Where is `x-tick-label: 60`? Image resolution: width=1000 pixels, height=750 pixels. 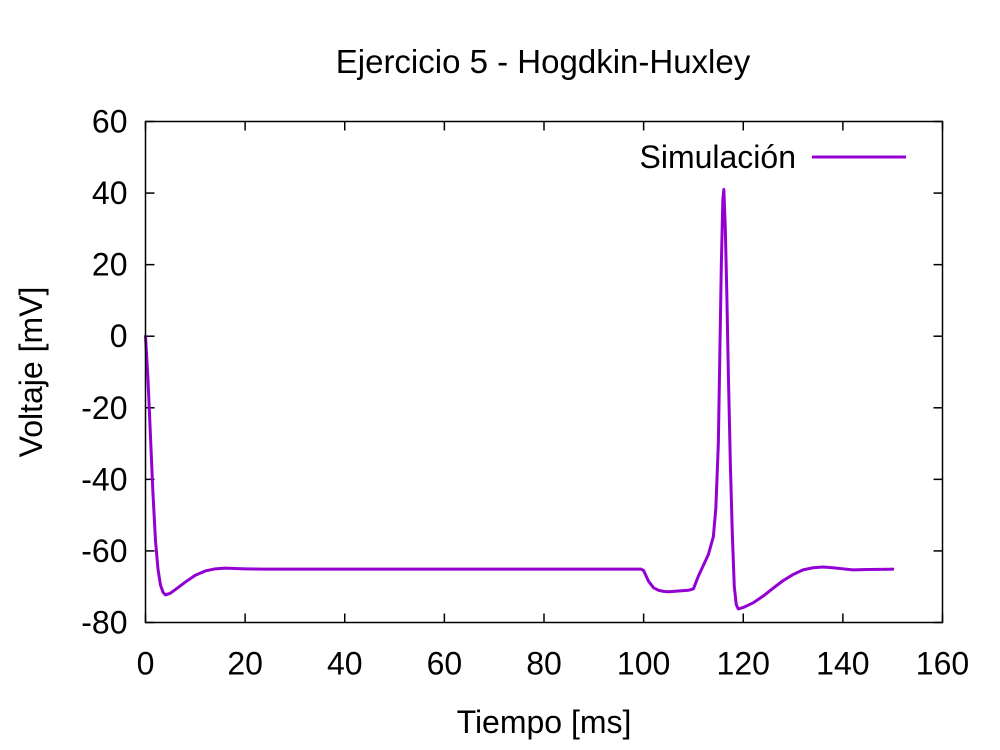
x-tick-label: 60 is located at coordinates (445, 664).